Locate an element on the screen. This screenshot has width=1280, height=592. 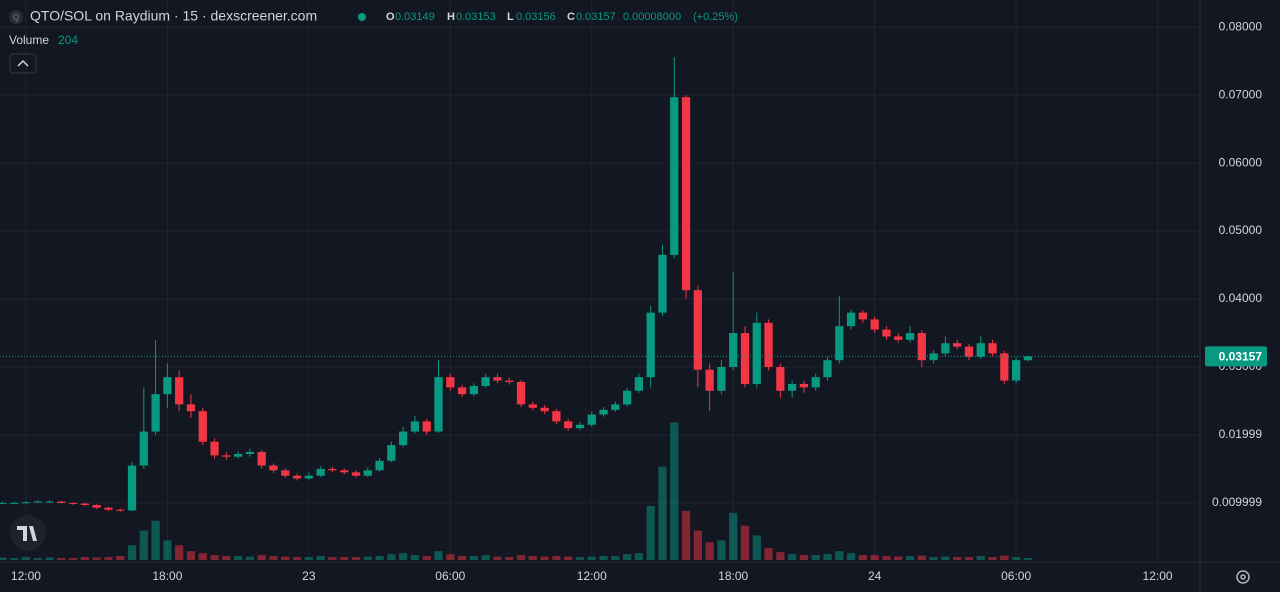
ohlc-key: C is located at coordinates (571, 17).